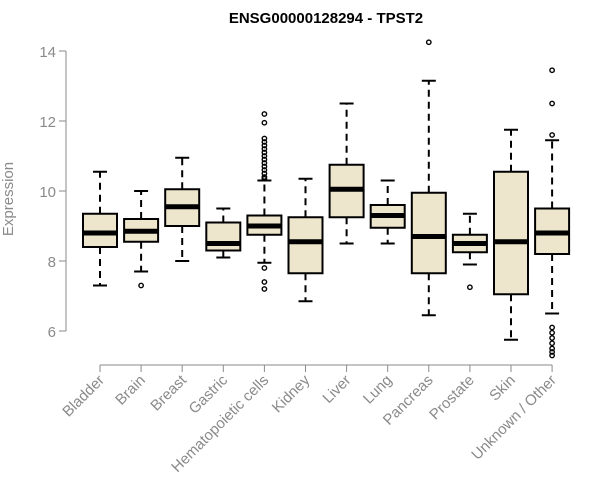  Describe the element at coordinates (452, 398) in the screenshot. I see `x-tick-label-prostate: Prostate` at that location.